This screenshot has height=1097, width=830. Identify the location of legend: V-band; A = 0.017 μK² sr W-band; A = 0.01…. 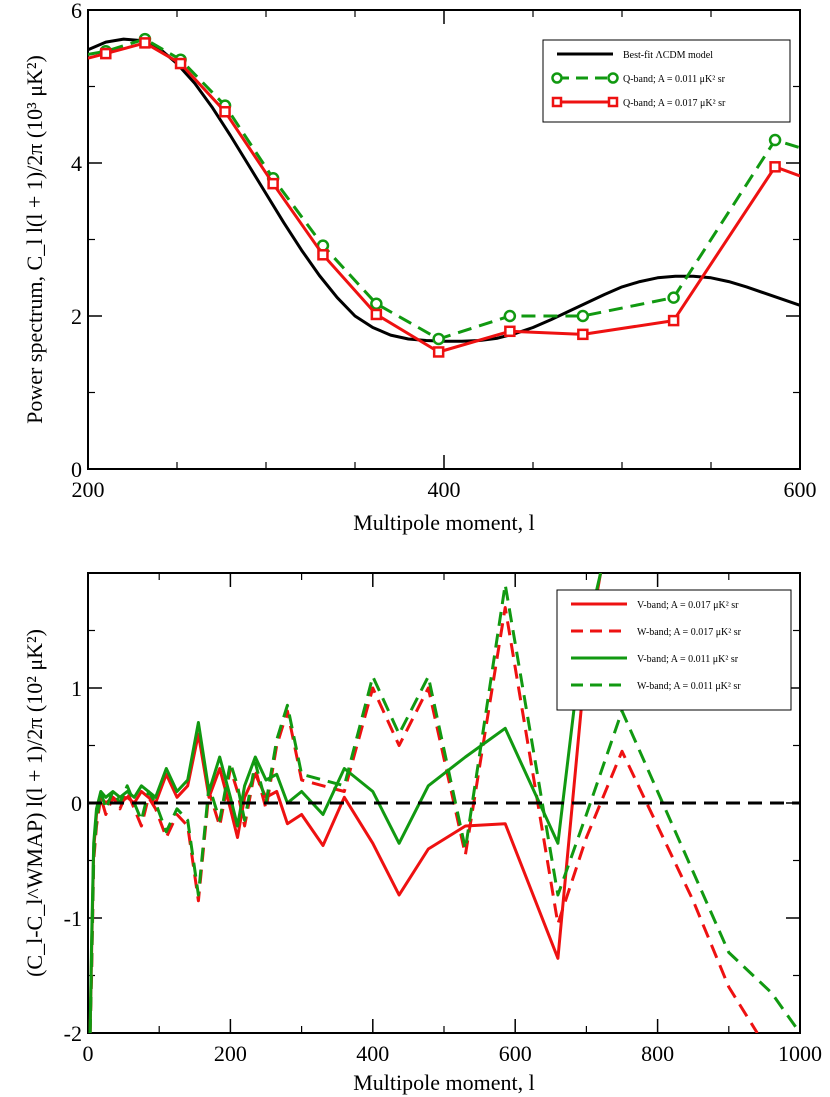
(674, 650).